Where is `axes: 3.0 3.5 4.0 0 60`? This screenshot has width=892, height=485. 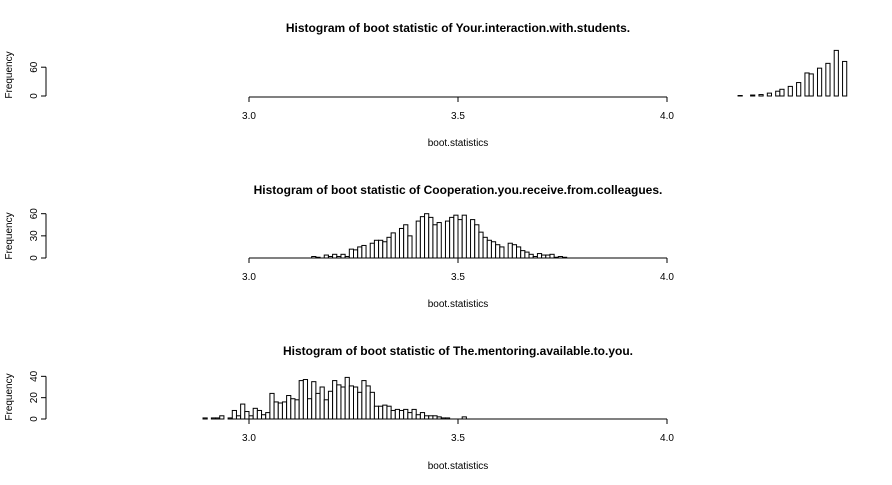
axes: 3.0 3.5 4.0 0 60 is located at coordinates (351, 91).